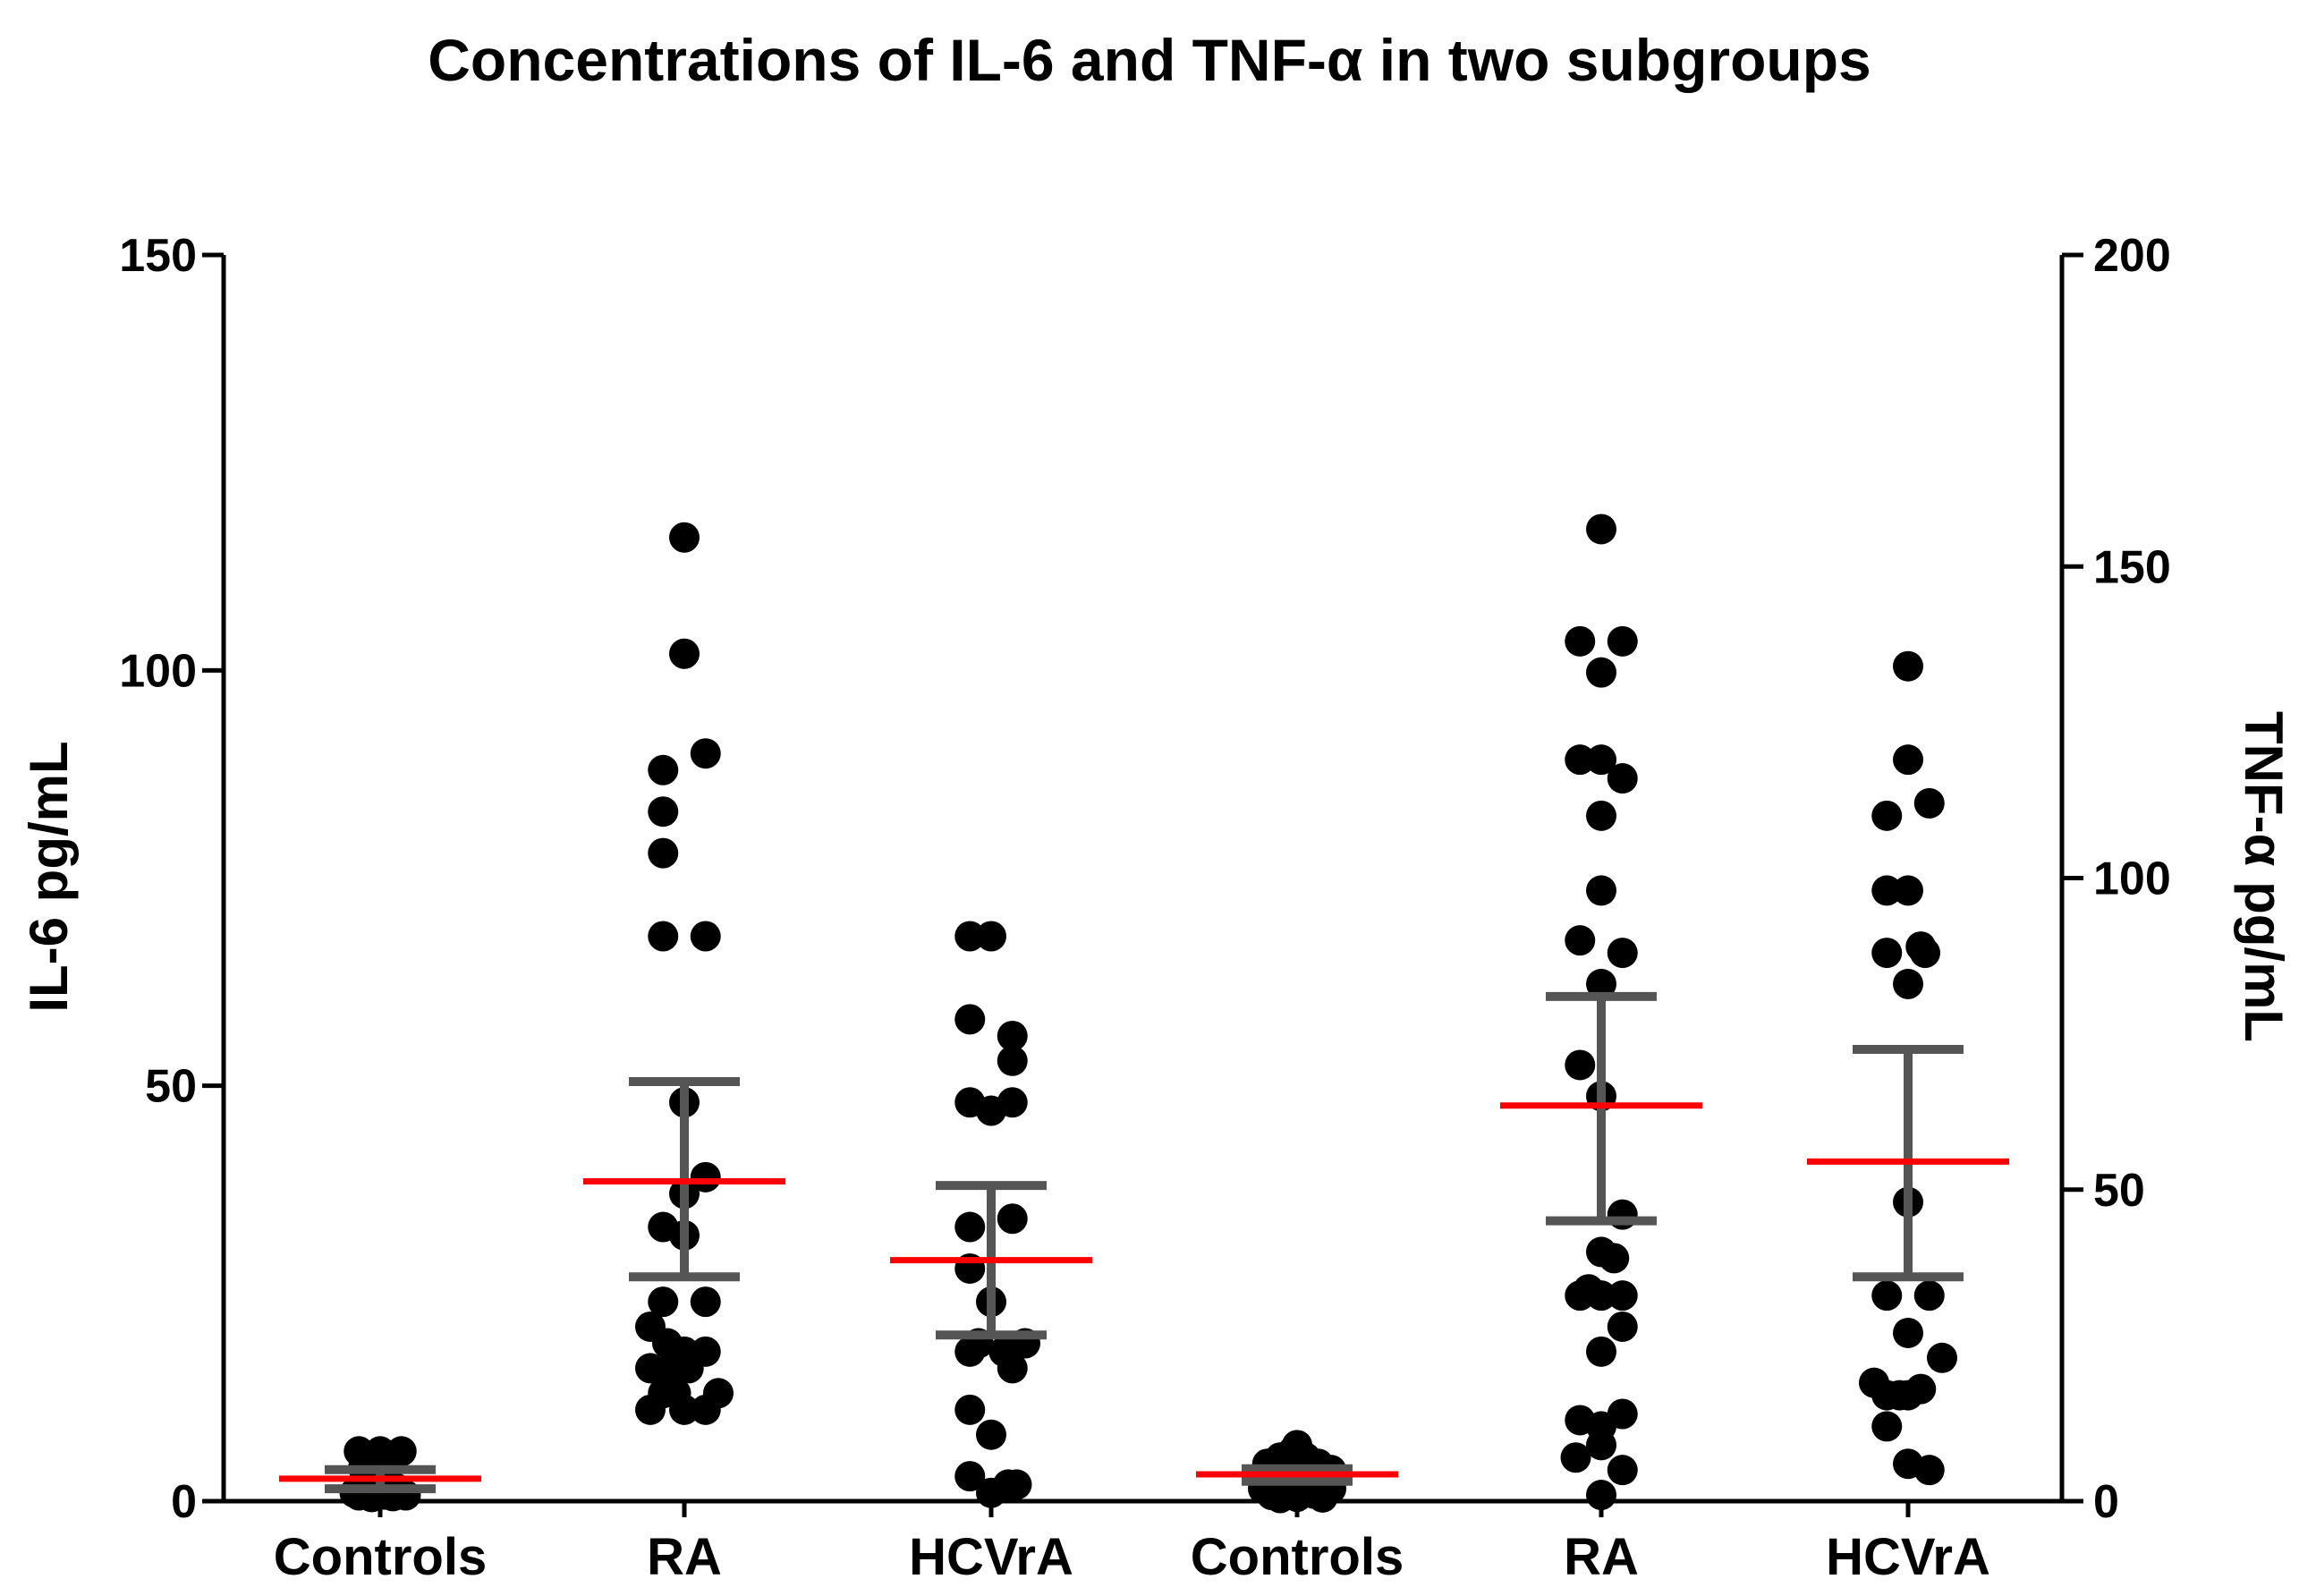 The height and width of the screenshot is (1596, 2299). I want to click on left-tick-label: 50, so click(171, 1087).